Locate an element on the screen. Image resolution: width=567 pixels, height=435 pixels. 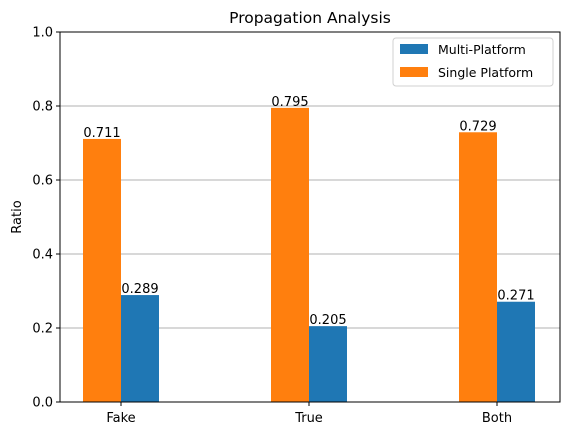
bar-single-platform-true is located at coordinates (290, 254).